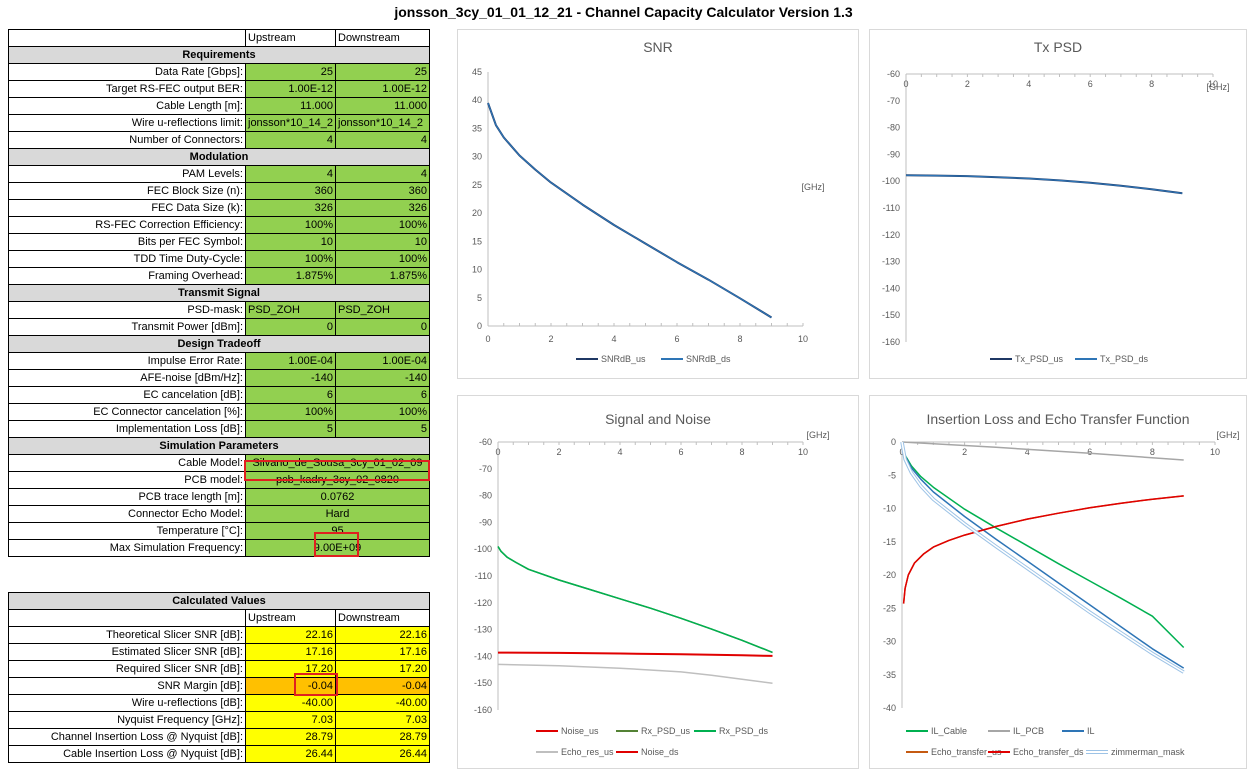 The height and width of the screenshot is (769, 1247). What do you see at coordinates (290, 395) in the screenshot?
I see `upstream-value: 6` at bounding box center [290, 395].